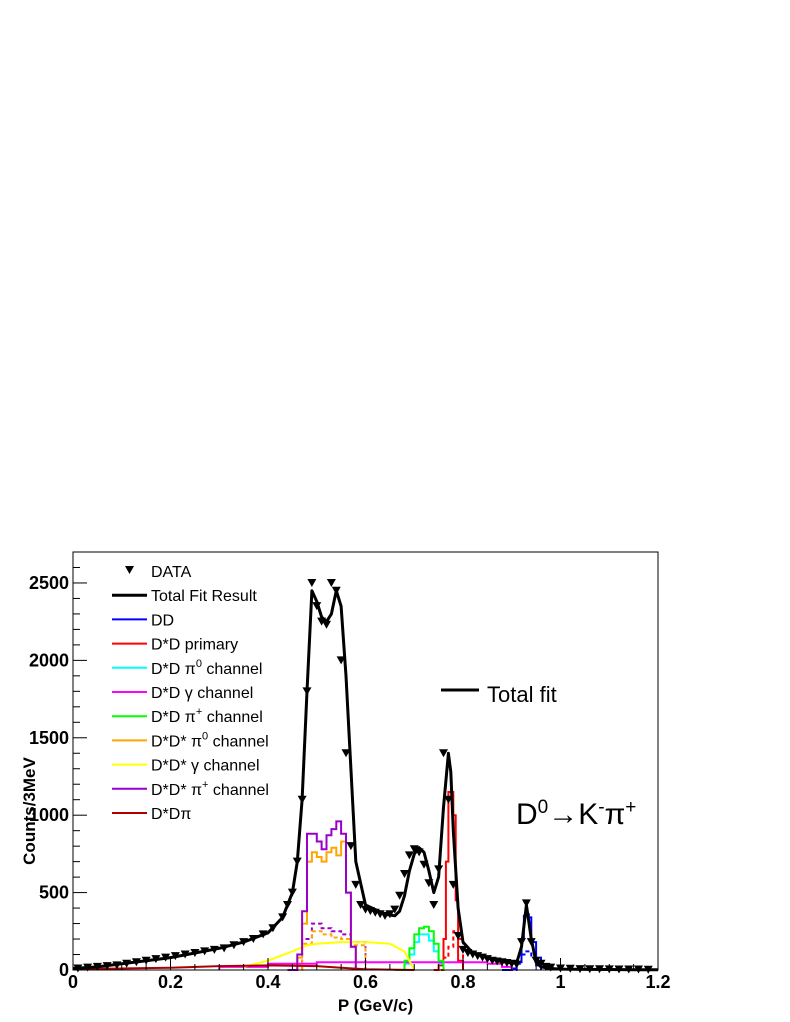  What do you see at coordinates (322, 895) in the screenshot?
I see `series-dsds_pip` at bounding box center [322, 895].